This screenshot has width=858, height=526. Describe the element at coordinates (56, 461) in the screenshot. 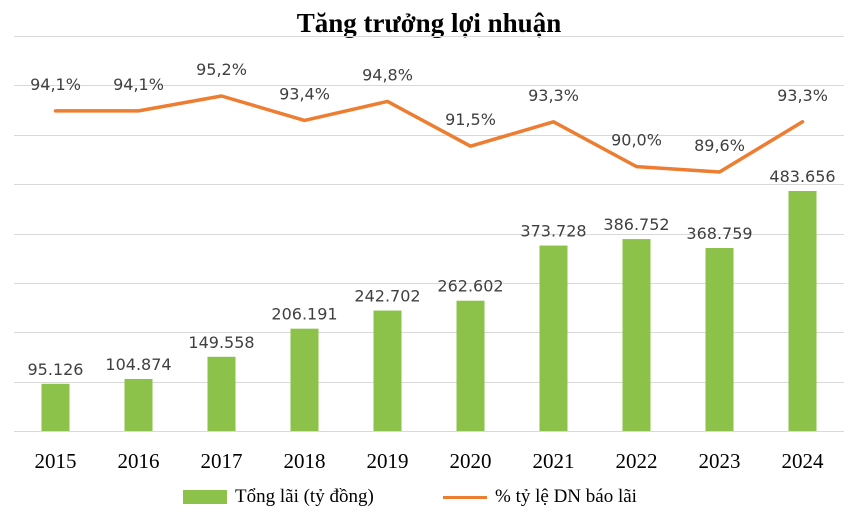

I see `x-tick-label: 2015` at that location.